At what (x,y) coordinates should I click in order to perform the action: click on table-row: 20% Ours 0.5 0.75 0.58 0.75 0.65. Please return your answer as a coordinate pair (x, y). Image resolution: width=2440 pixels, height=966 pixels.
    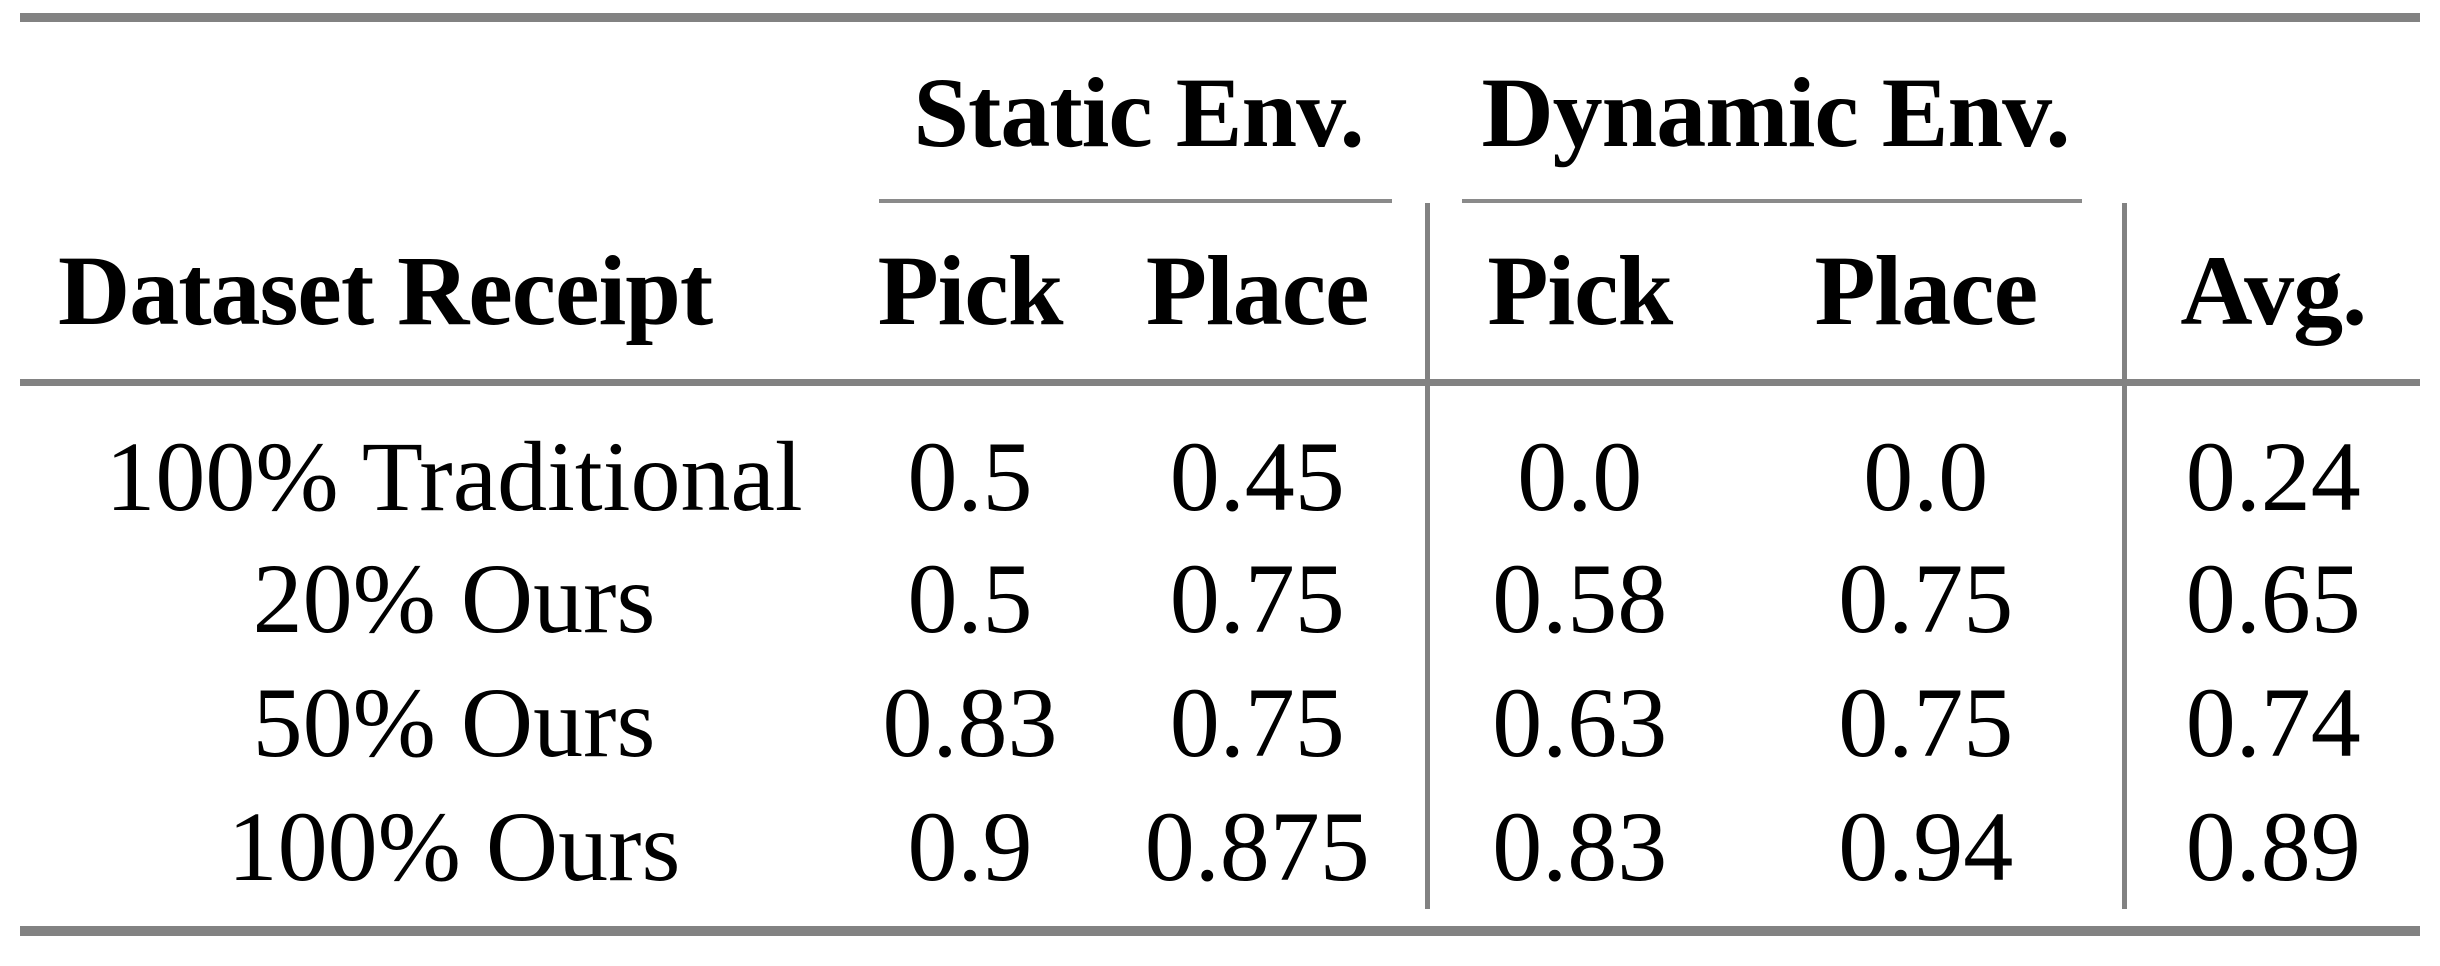
    Looking at the image, I should click on (1220, 598).